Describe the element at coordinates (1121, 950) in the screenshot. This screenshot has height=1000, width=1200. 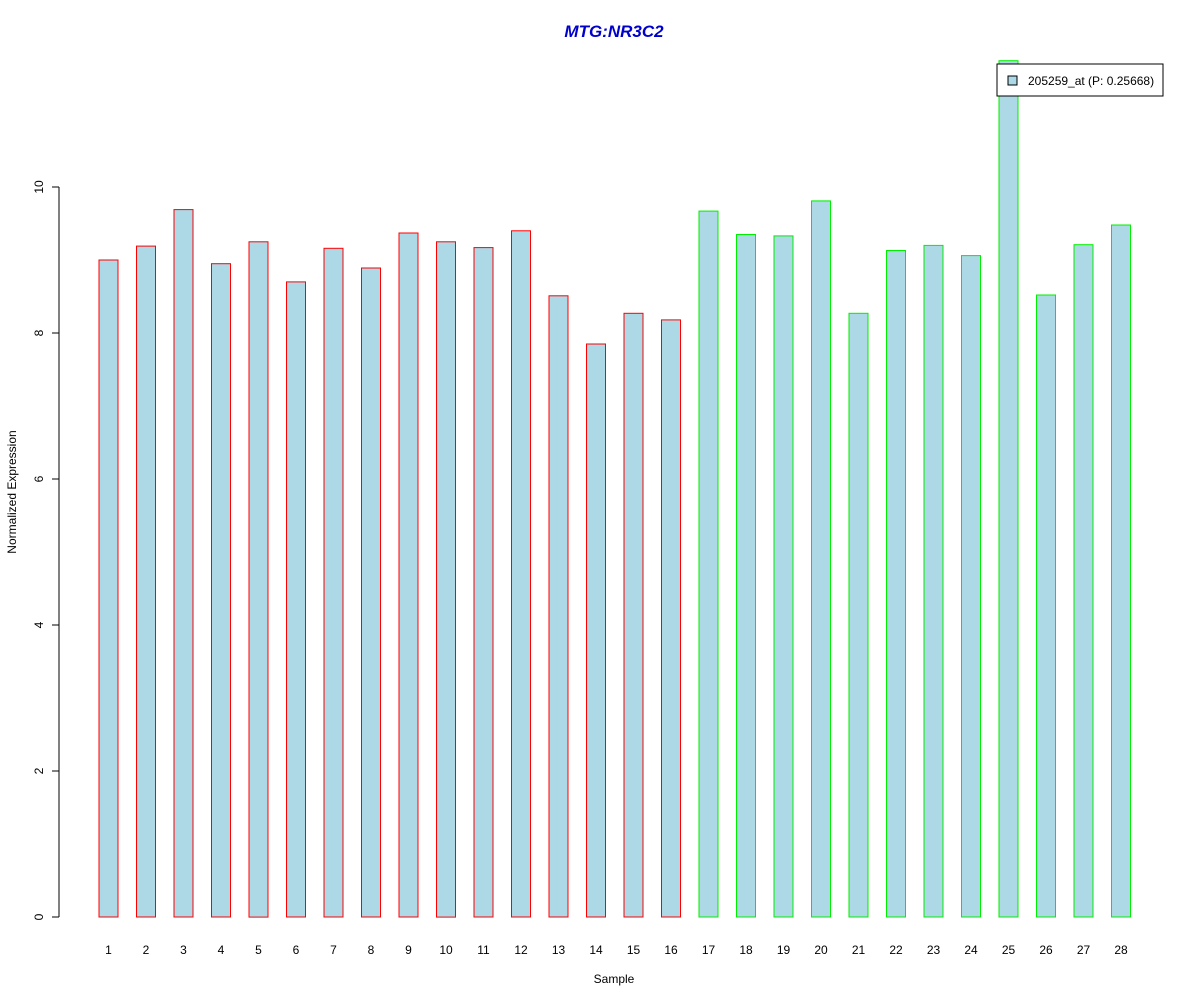
I see `x-tick-label: 28` at that location.